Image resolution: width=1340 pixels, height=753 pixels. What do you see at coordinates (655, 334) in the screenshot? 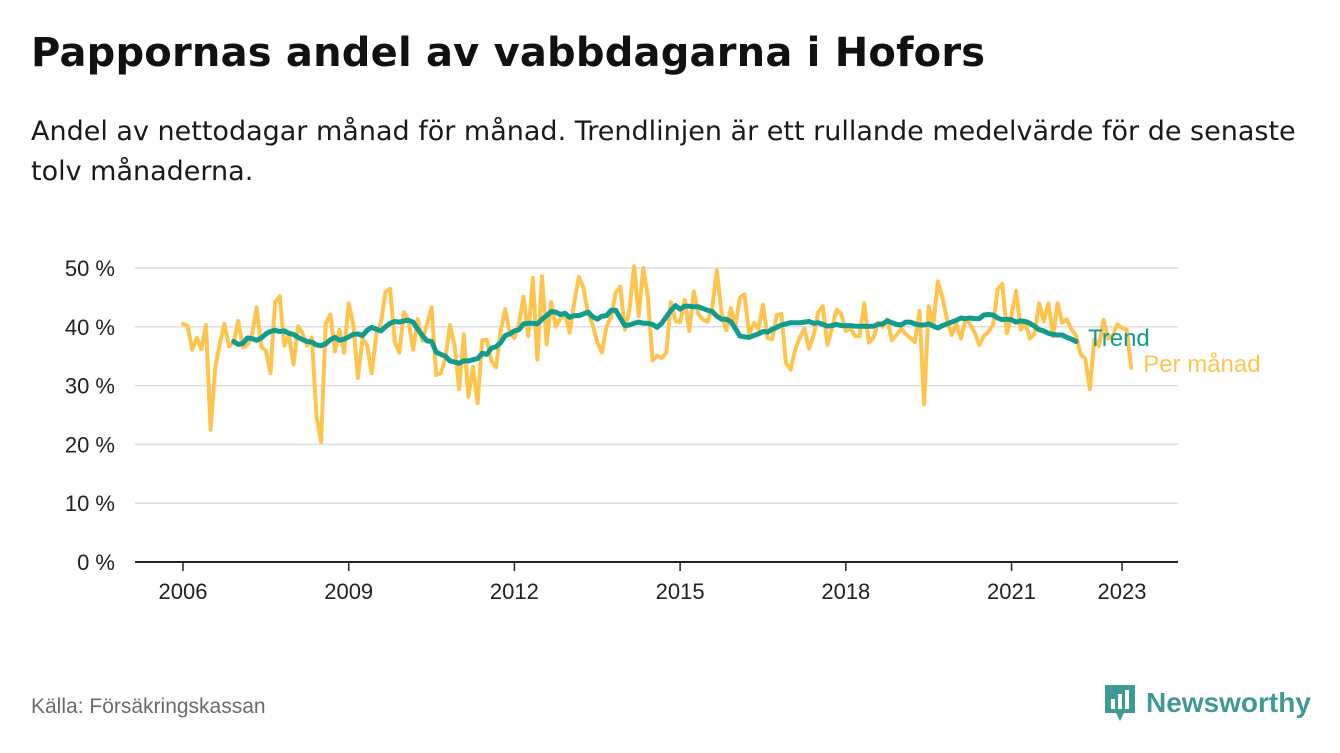
I see `trend-line` at bounding box center [655, 334].